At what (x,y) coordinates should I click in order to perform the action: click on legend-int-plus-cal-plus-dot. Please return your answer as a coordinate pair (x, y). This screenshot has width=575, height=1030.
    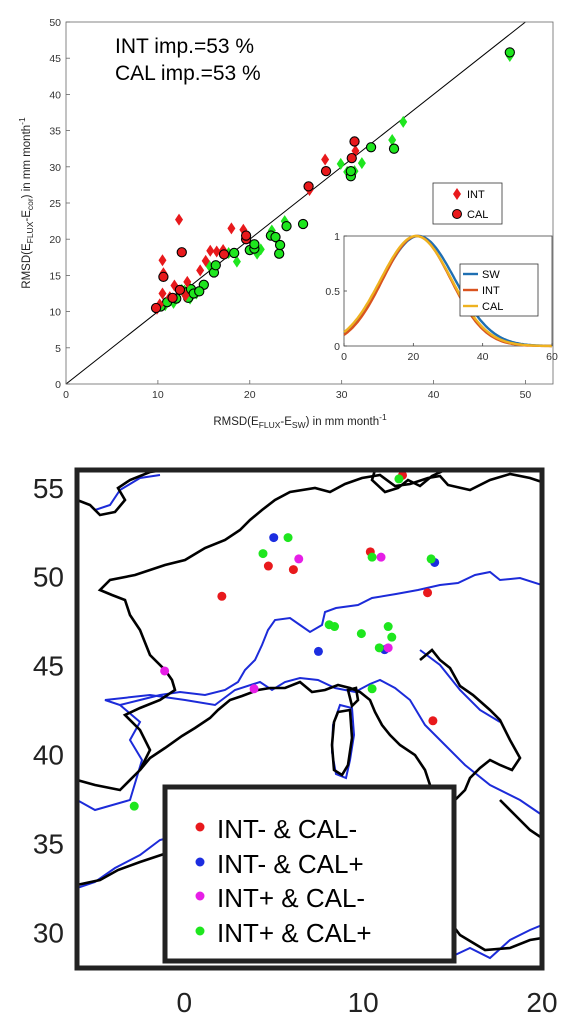
    Looking at the image, I should click on (200, 931).